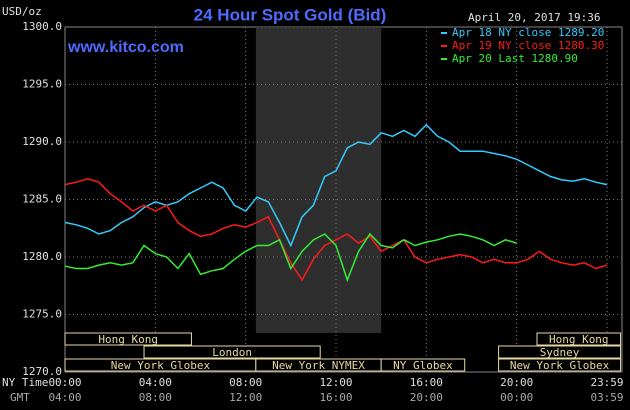  I want to click on x2-tick-label: 20:00, so click(426, 397).